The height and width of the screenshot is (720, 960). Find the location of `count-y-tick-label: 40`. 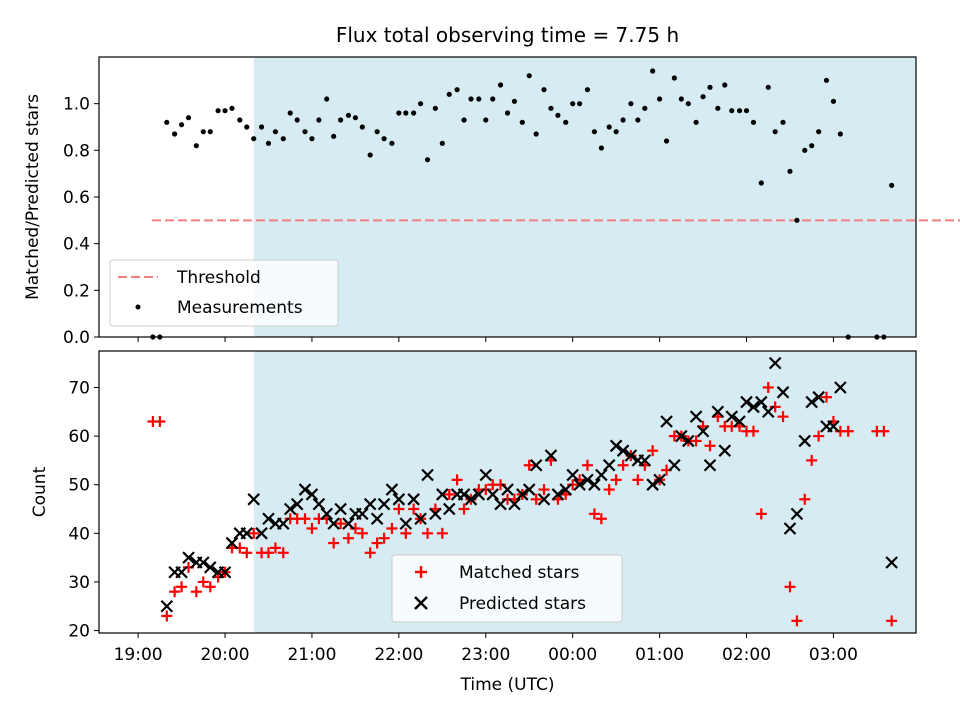

count-y-tick-label: 40 is located at coordinates (79, 534).